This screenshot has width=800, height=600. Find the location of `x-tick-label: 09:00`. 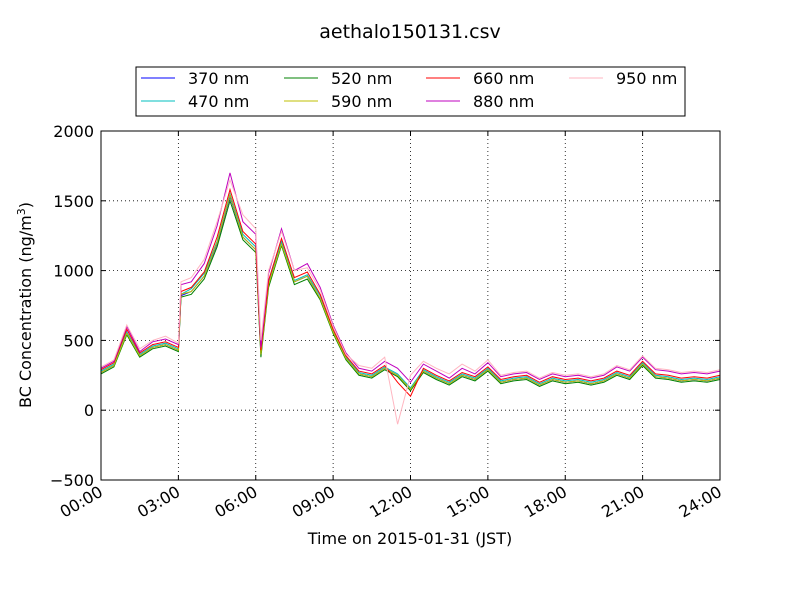

x-tick-label: 09:00 is located at coordinates (313, 502).